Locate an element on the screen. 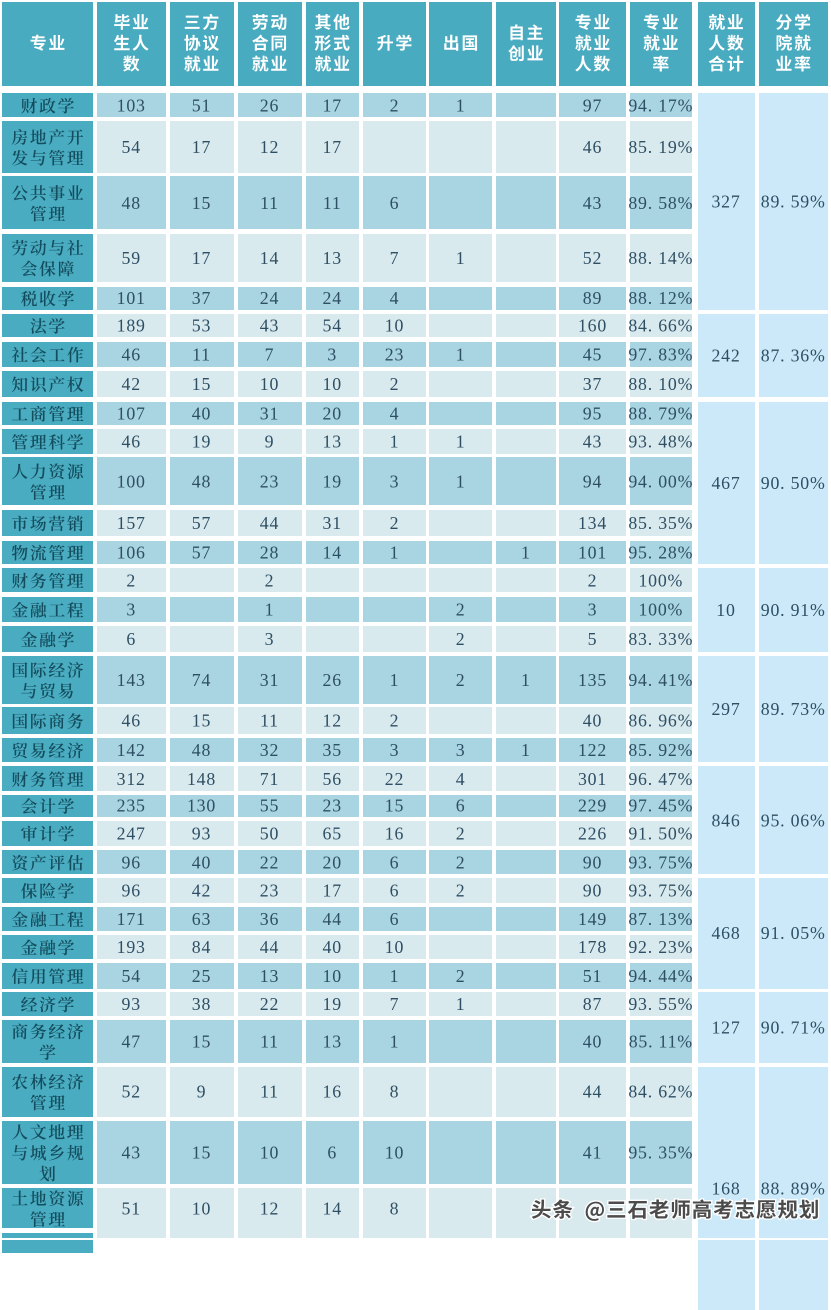 The height and width of the screenshot is (1310, 831). svg-text: 90. 91% is located at coordinates (793, 610).